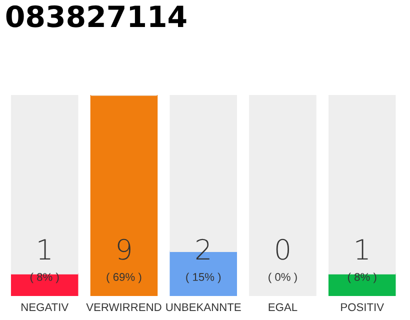 The image size is (410, 320). What do you see at coordinates (124, 261) in the screenshot?
I see `data-label: 9 ( 69% )` at bounding box center [124, 261].